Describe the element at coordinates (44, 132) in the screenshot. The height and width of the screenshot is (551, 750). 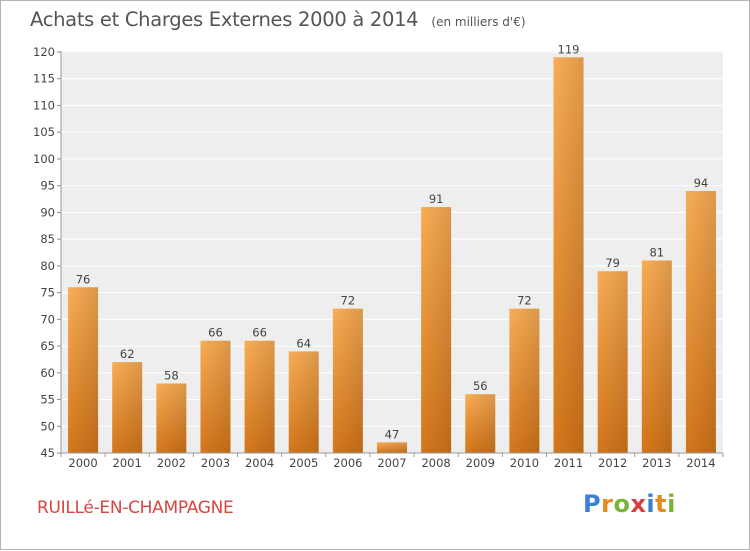
I see `y-tick-label: 105` at that location.